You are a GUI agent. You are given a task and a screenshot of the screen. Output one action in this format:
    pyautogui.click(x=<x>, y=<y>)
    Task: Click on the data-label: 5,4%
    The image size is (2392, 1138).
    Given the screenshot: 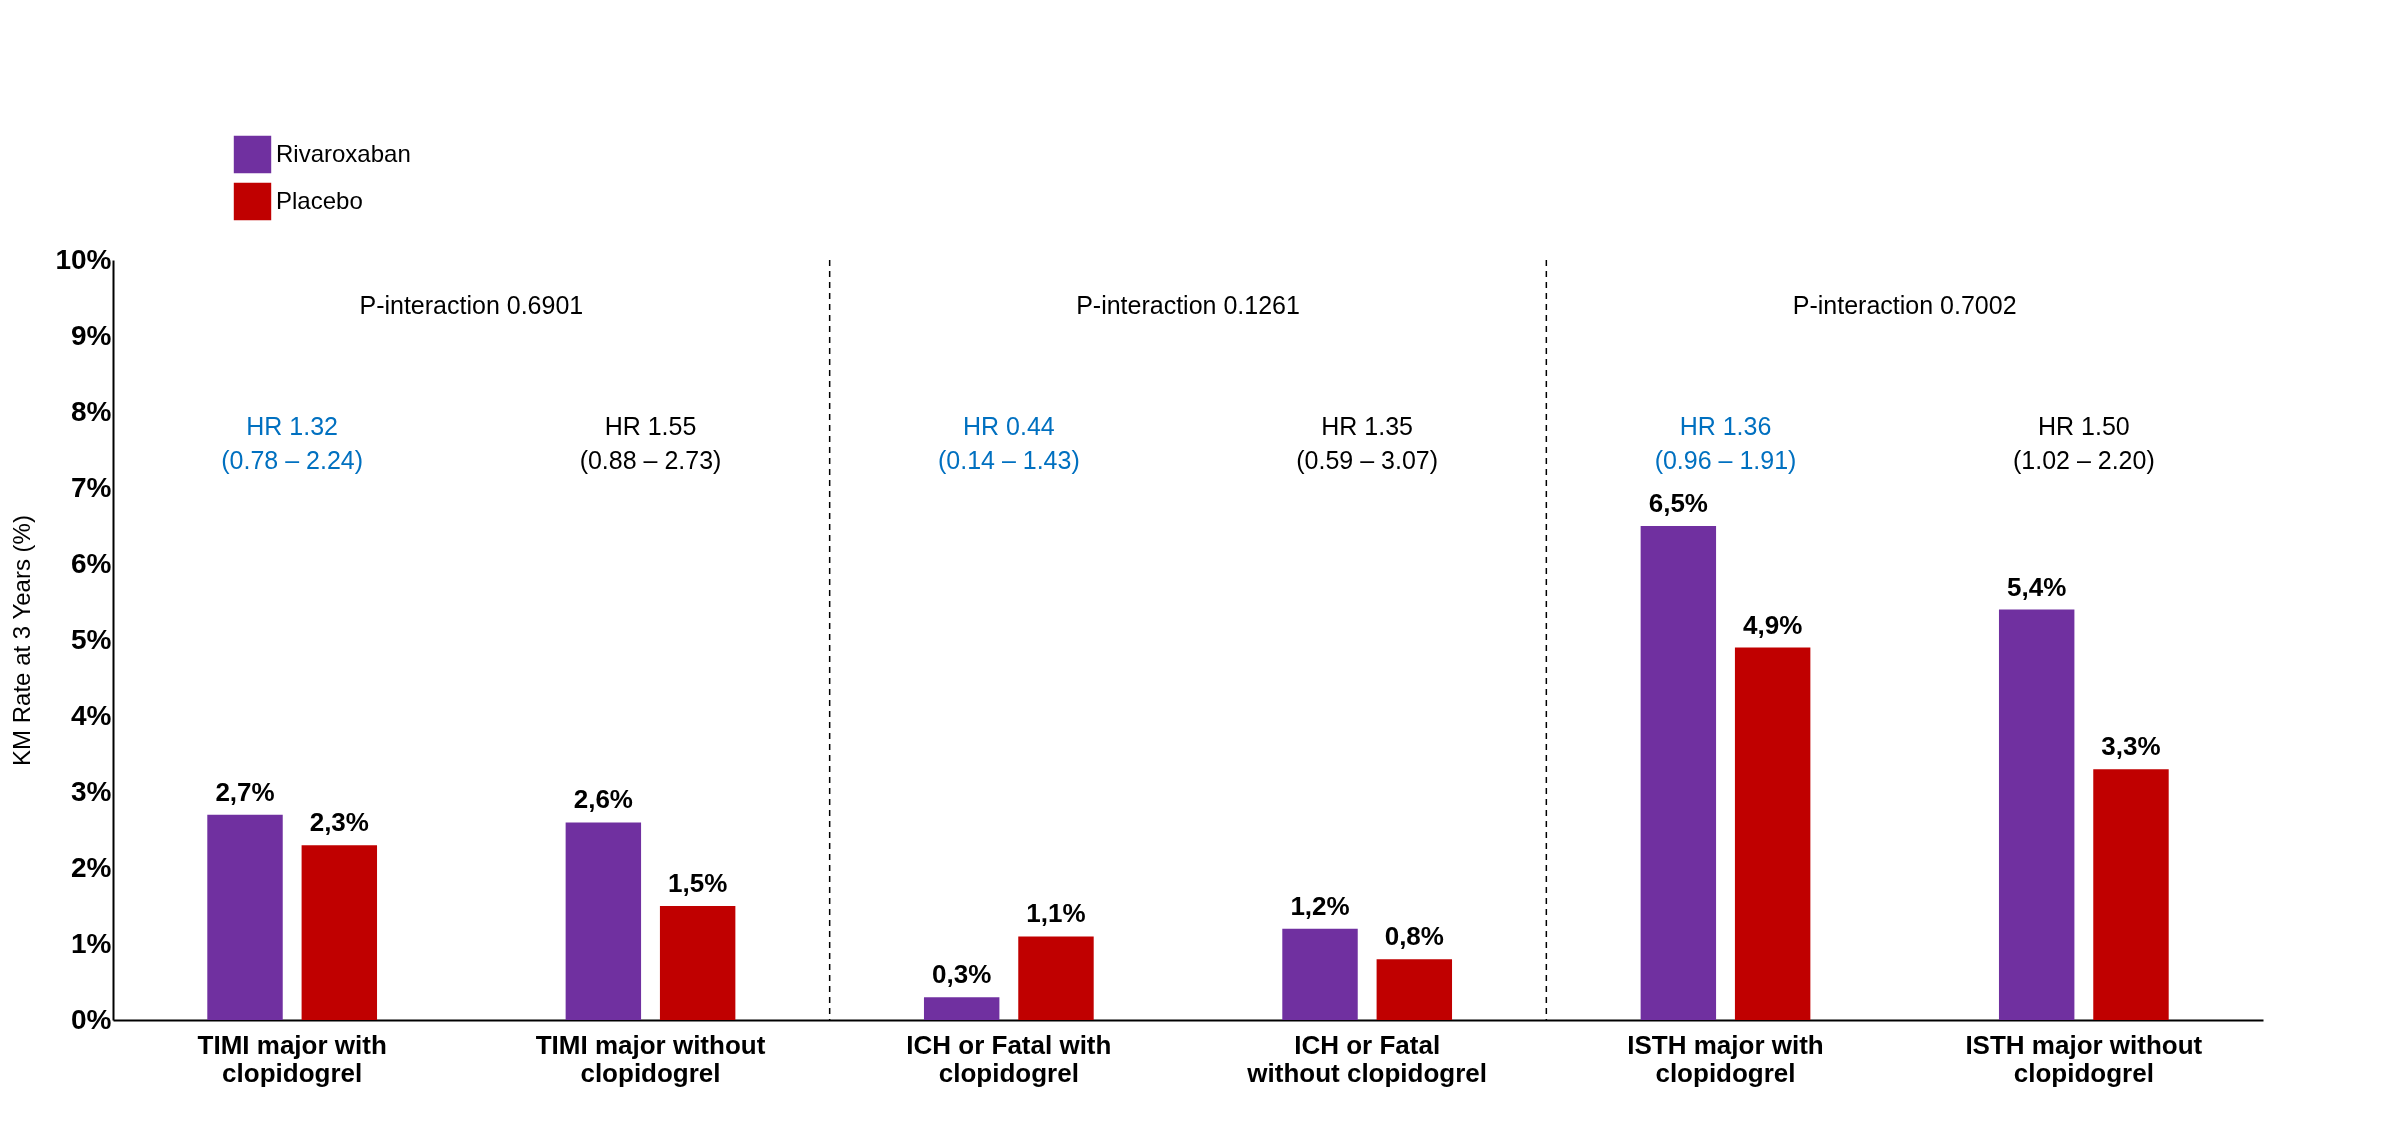 What is the action you would take?
    pyautogui.click(x=2037, y=586)
    